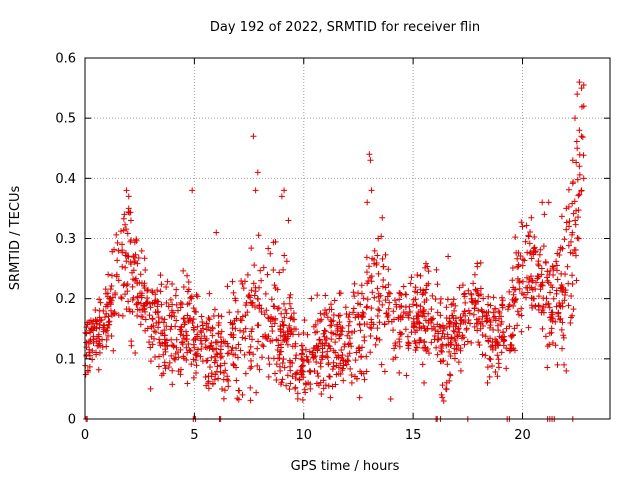 Image resolution: width=640 pixels, height=480 pixels. I want to click on x-tick-label: 5, so click(194, 435).